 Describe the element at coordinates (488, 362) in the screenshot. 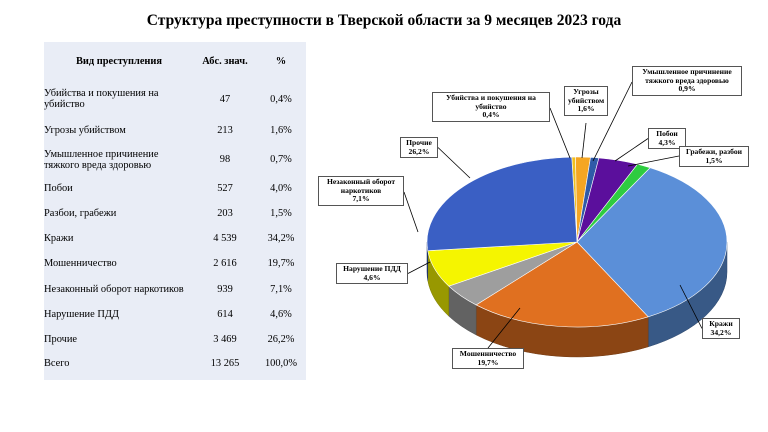

I see `pie-label-value: 19,7%` at that location.